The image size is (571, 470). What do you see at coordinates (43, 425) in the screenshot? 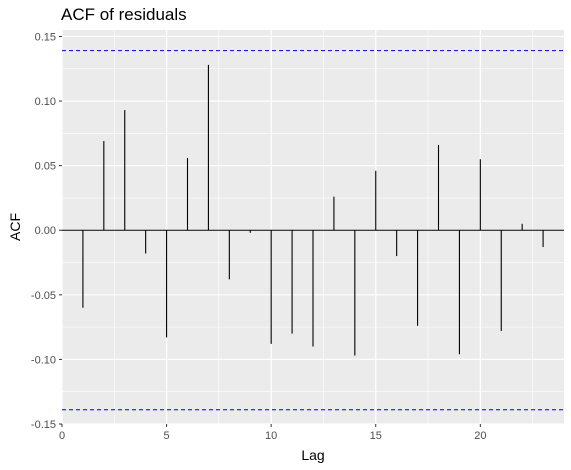
I see `y-tick-label: -0.15` at bounding box center [43, 425].